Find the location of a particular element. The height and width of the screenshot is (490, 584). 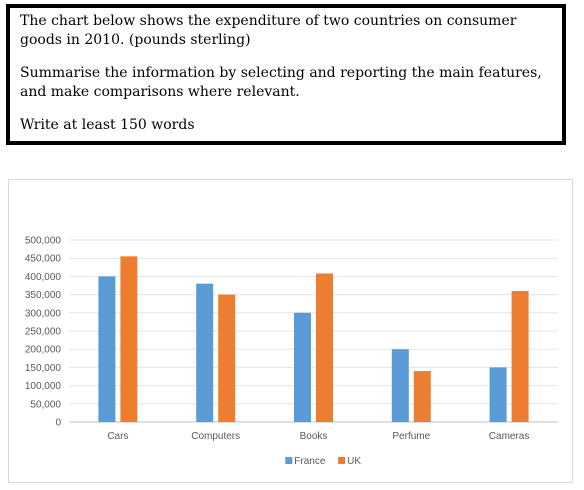

legend: France UK is located at coordinates (323, 461).